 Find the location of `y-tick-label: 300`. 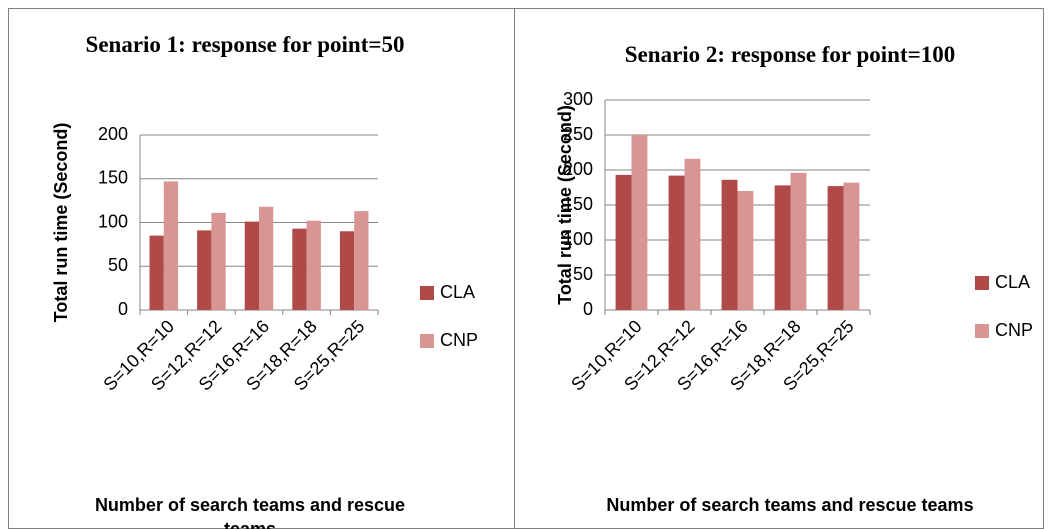

y-tick-label: 300 is located at coordinates (578, 99).